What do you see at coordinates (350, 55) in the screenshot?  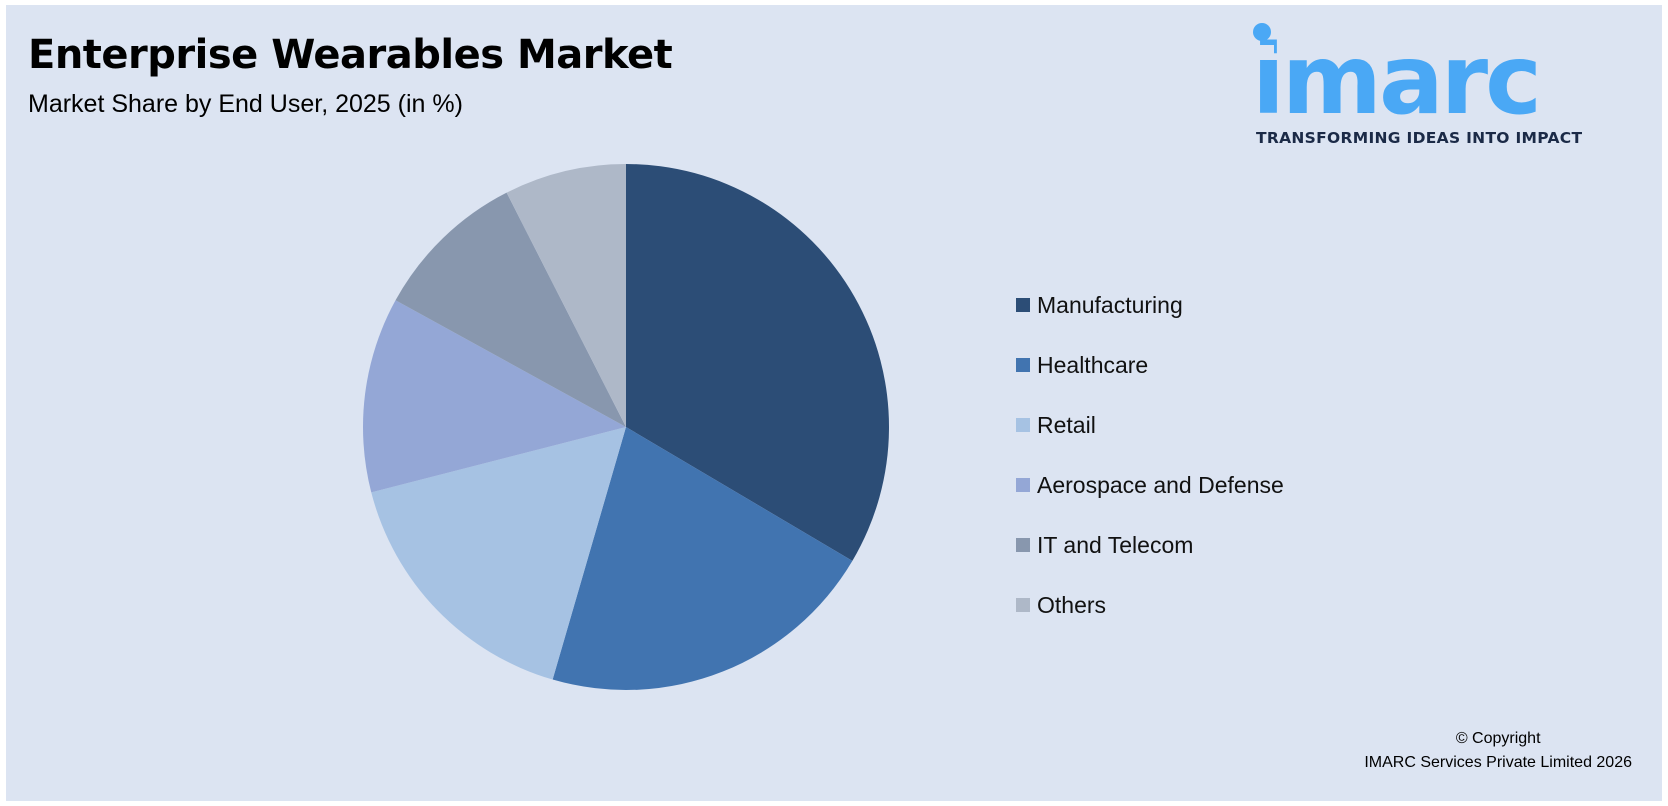 I see `chart-title: Enterprise Wearables Market` at bounding box center [350, 55].